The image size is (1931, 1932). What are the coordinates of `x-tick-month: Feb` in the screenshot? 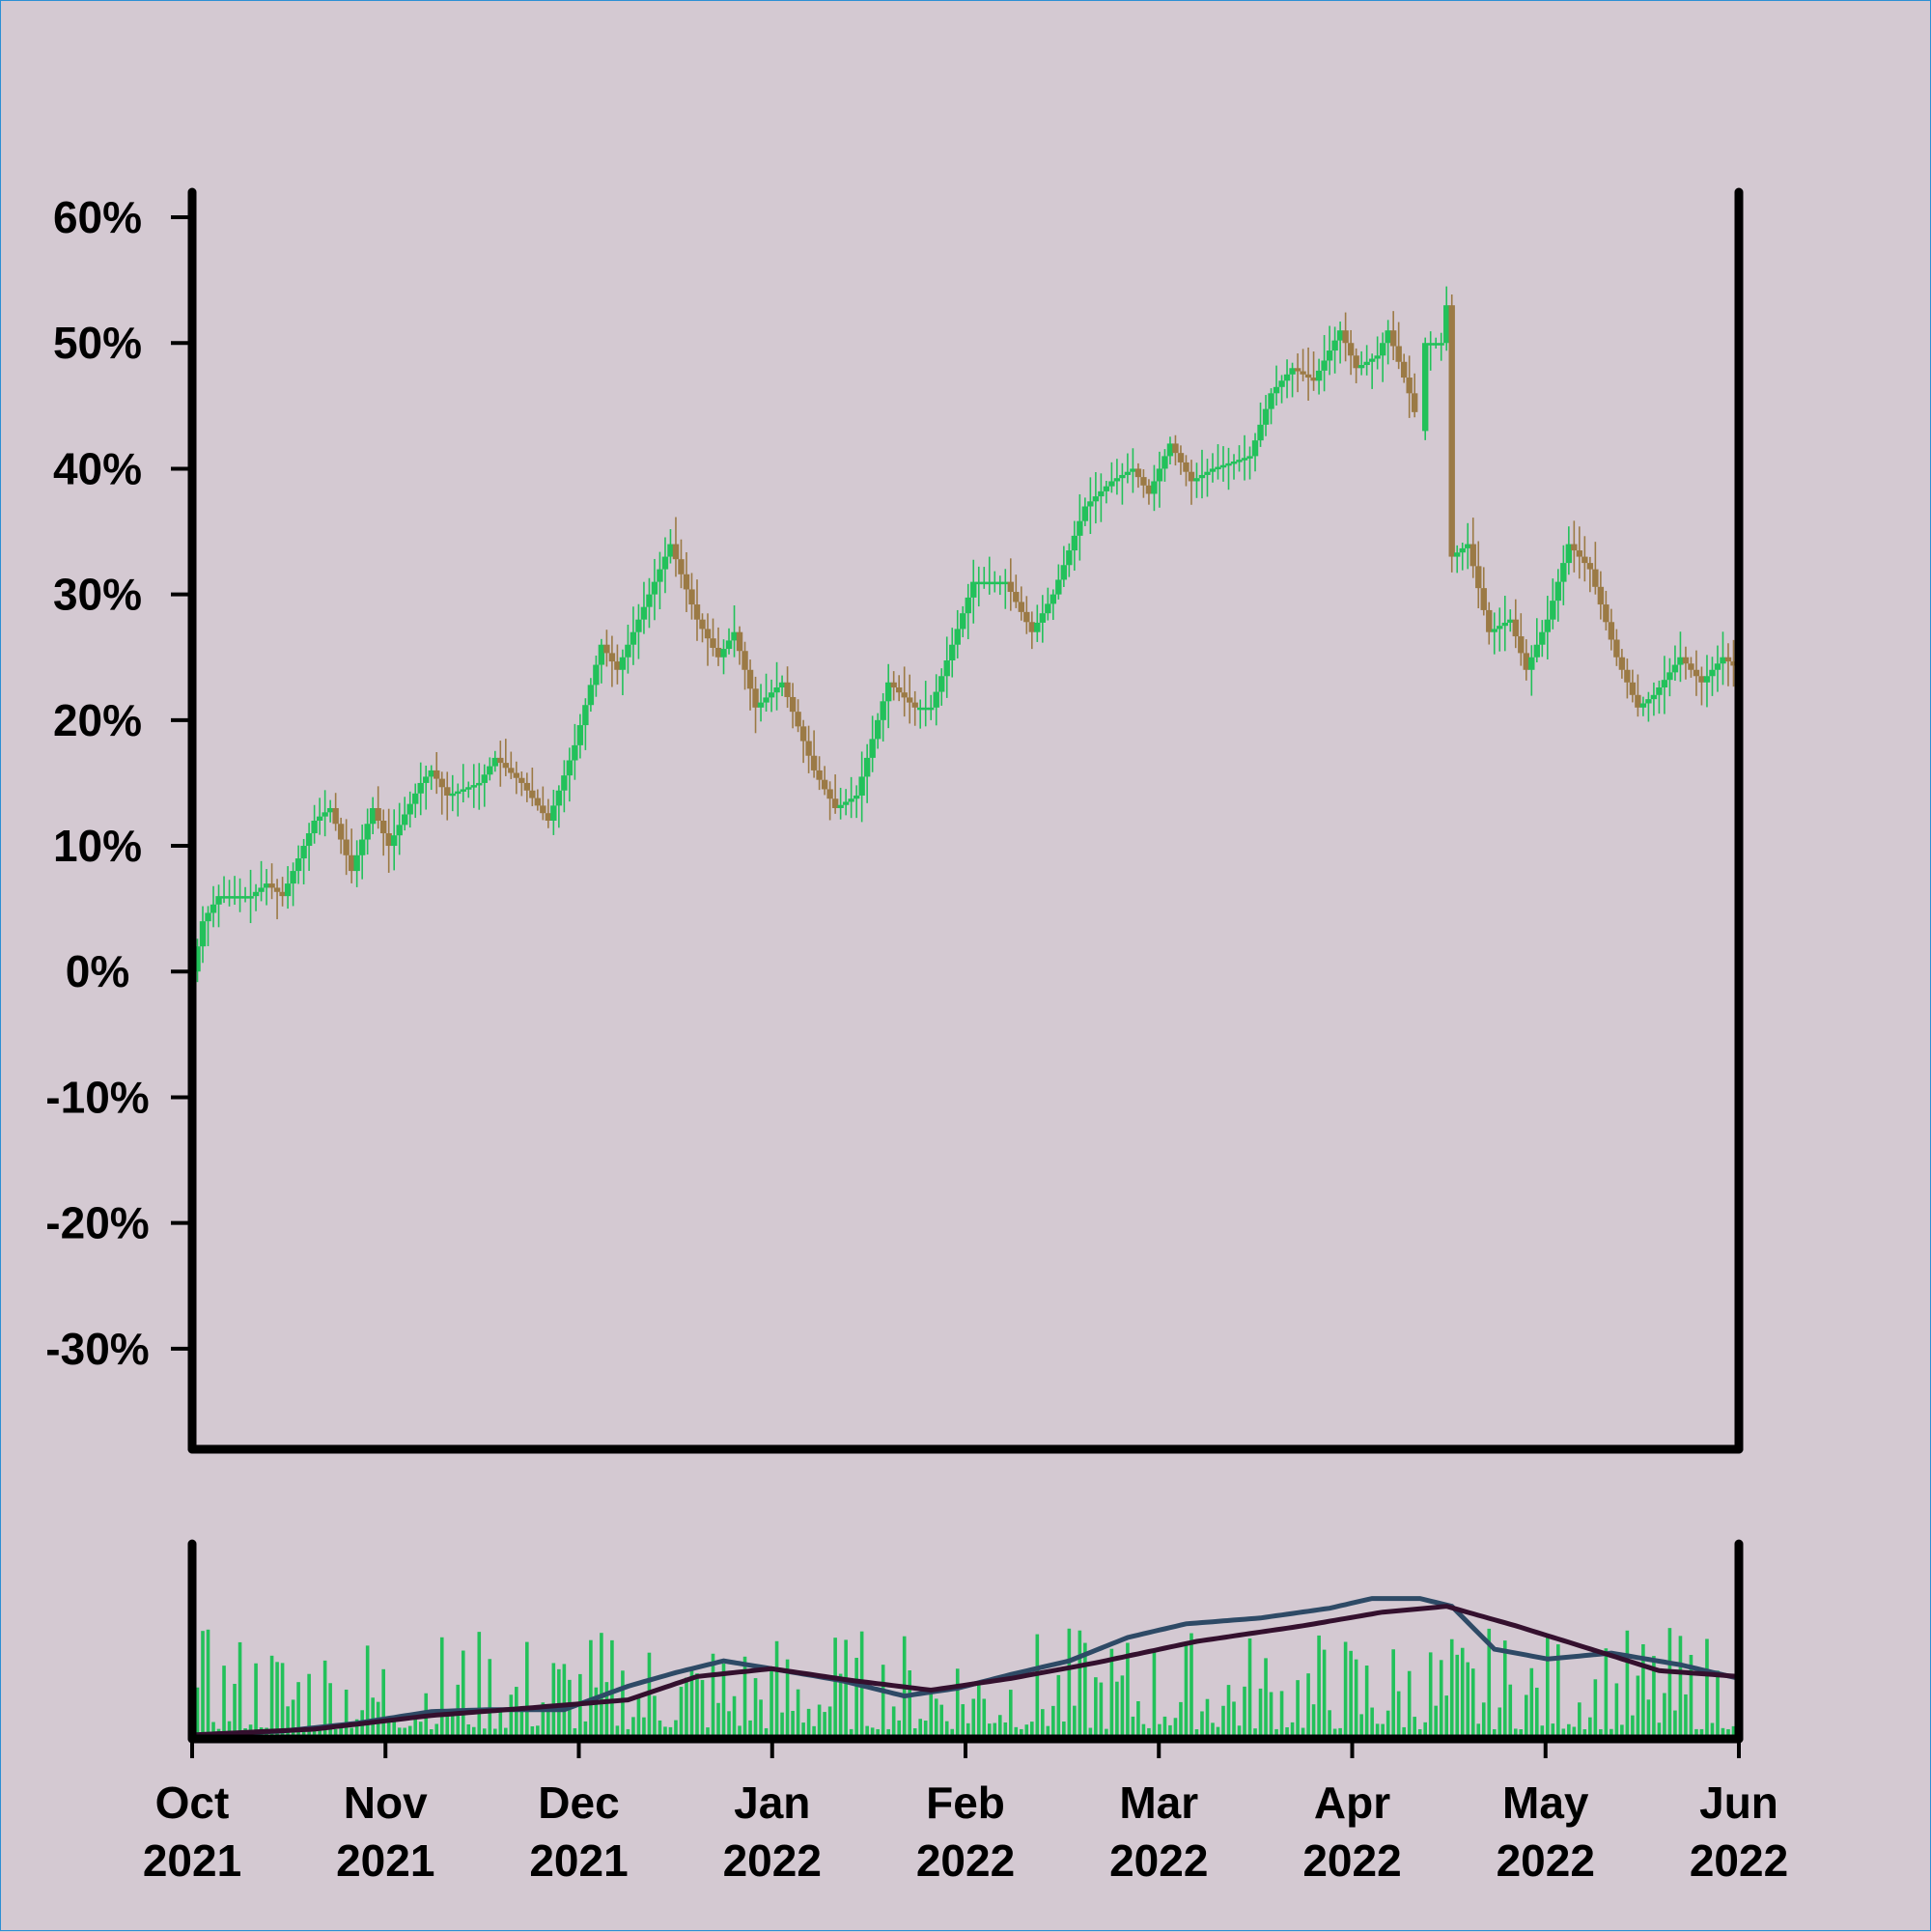 It's located at (965, 1803).